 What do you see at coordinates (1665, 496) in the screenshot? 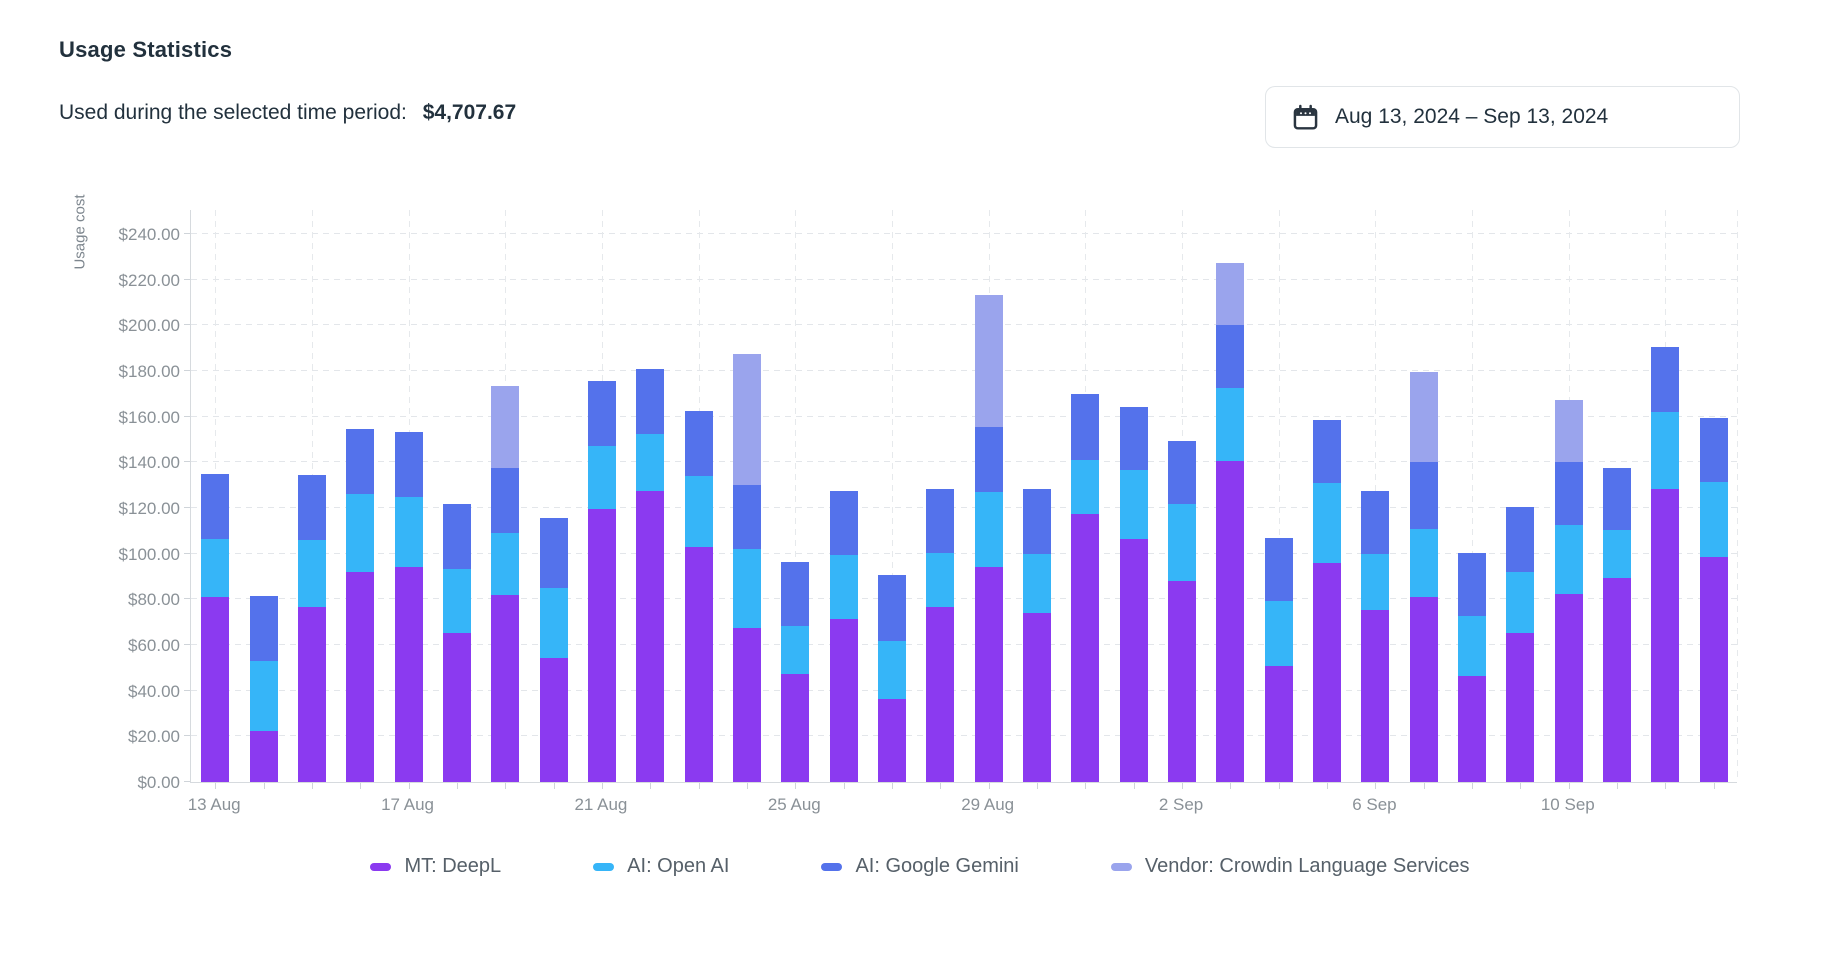
I see `bar-12-sep` at bounding box center [1665, 496].